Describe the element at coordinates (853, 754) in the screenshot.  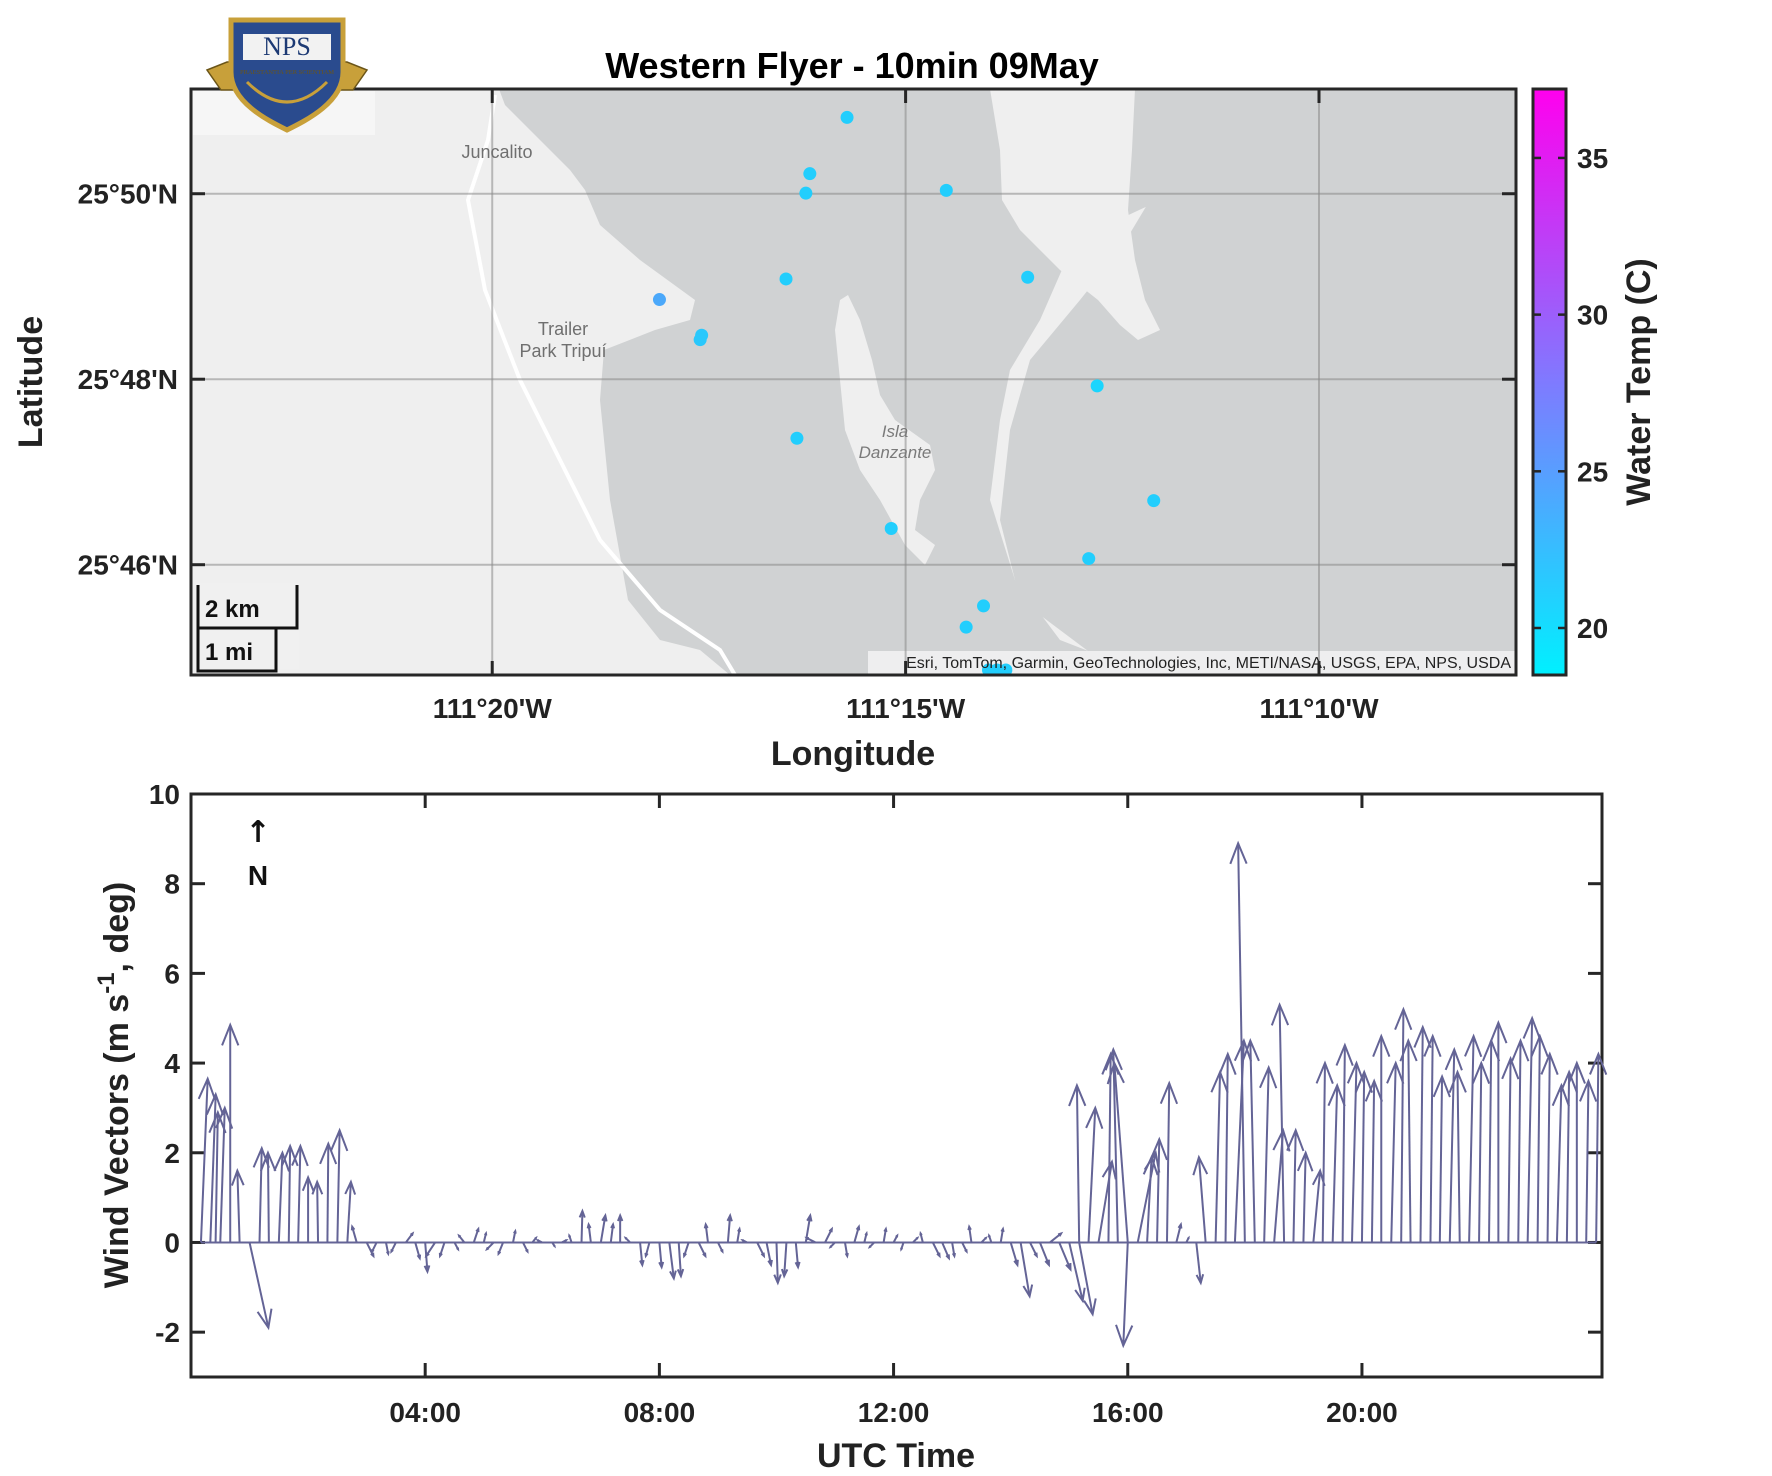
I see `map-xlabel: Longitude` at that location.